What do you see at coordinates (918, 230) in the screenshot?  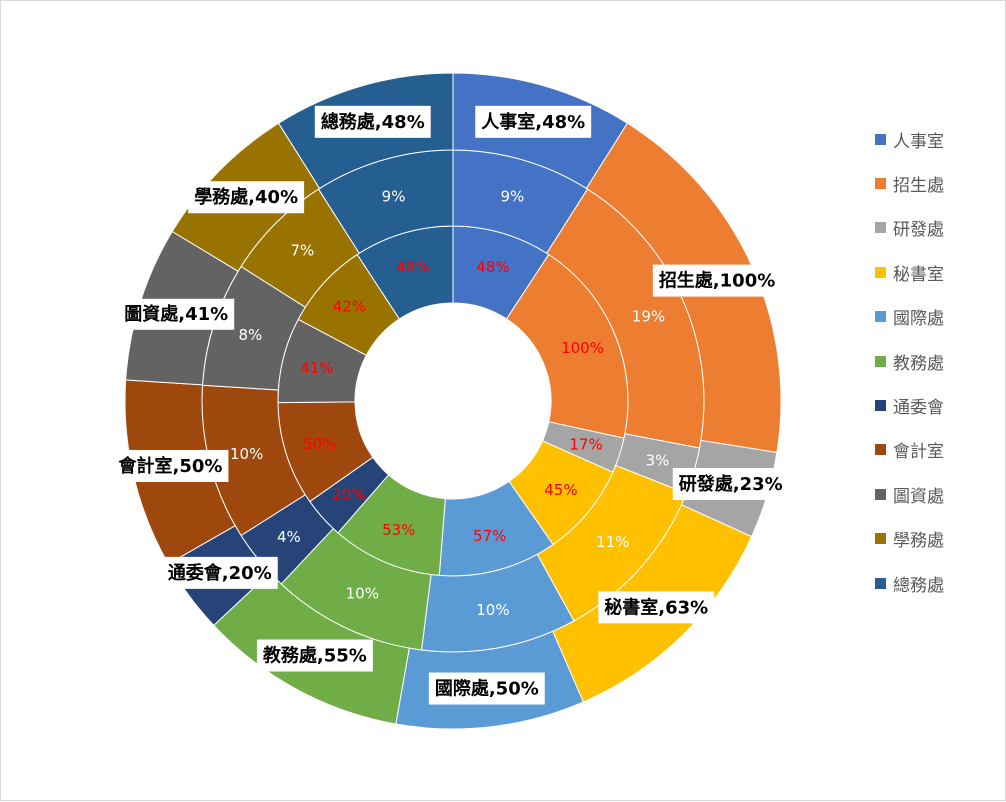 I see `legend-label-2: 研發處` at bounding box center [918, 230].